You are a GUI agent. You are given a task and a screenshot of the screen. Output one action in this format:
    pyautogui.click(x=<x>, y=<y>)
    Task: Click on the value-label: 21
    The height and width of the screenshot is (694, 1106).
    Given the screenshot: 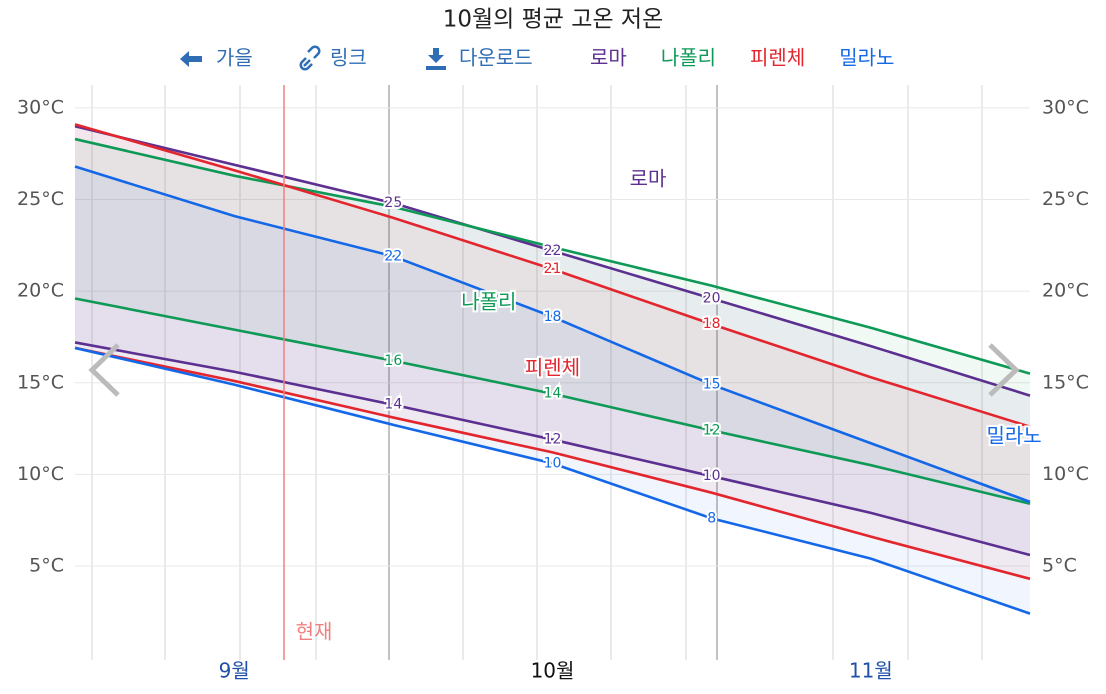 What is the action you would take?
    pyautogui.click(x=553, y=269)
    